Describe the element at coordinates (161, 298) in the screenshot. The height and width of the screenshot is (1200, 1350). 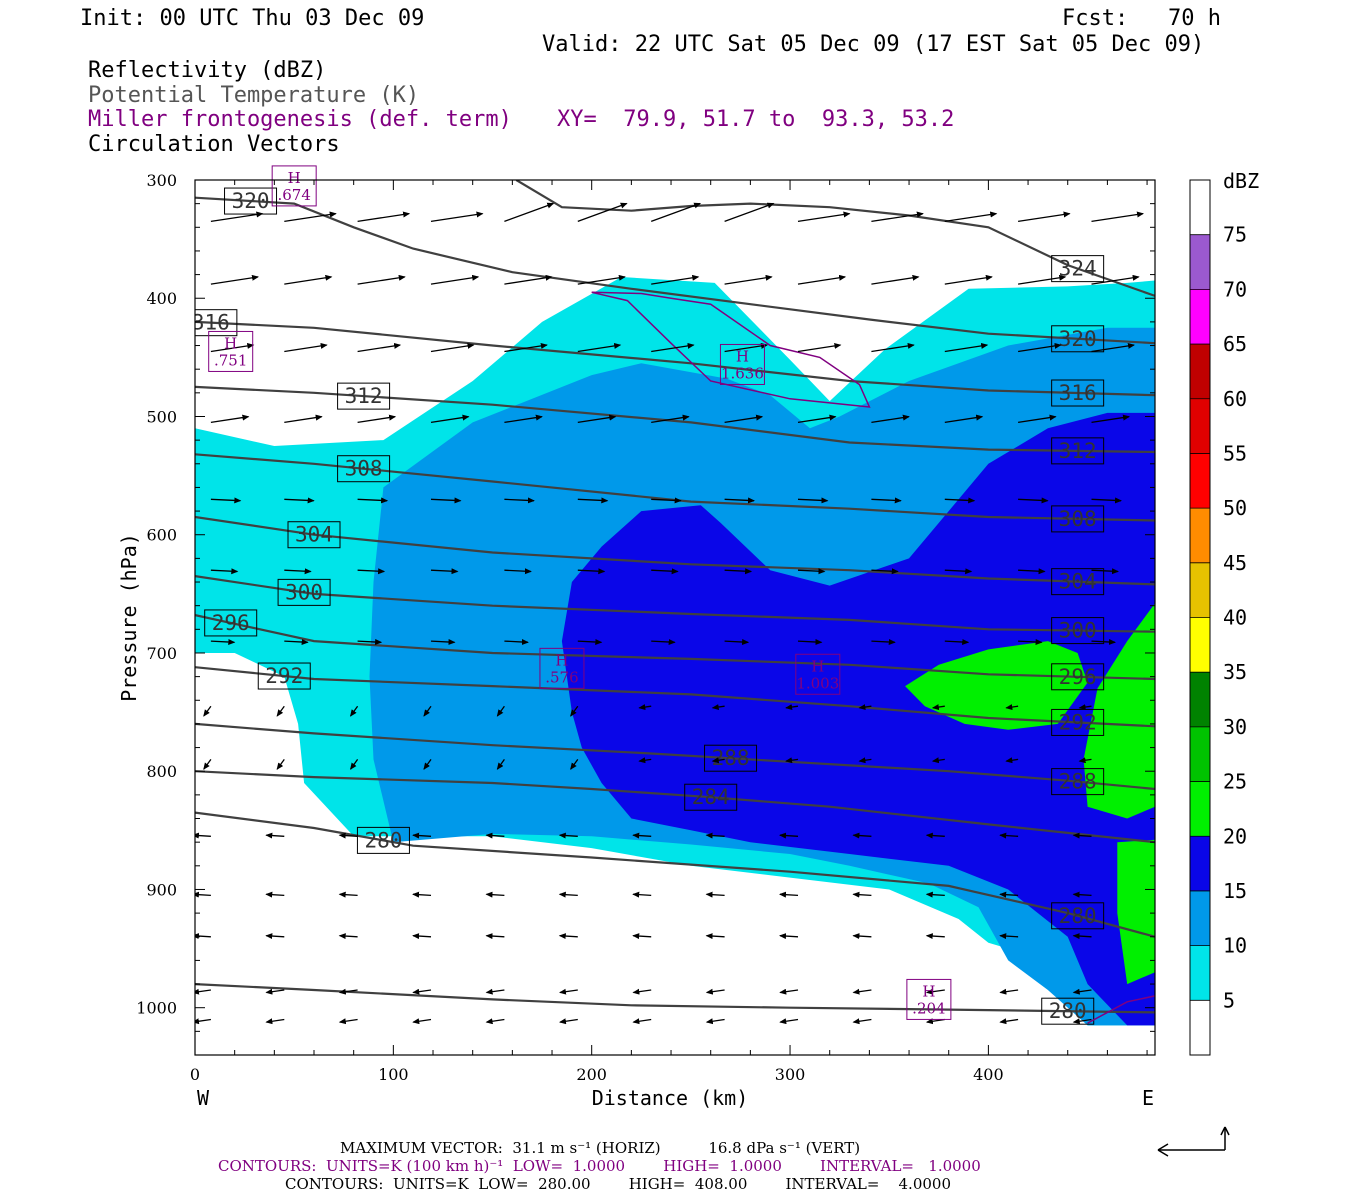
I see `y-tick-label: 400` at that location.